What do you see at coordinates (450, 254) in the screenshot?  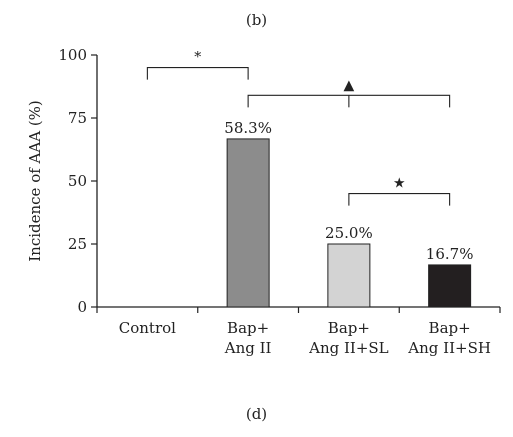 I see `data-label: 16.7%` at bounding box center [450, 254].